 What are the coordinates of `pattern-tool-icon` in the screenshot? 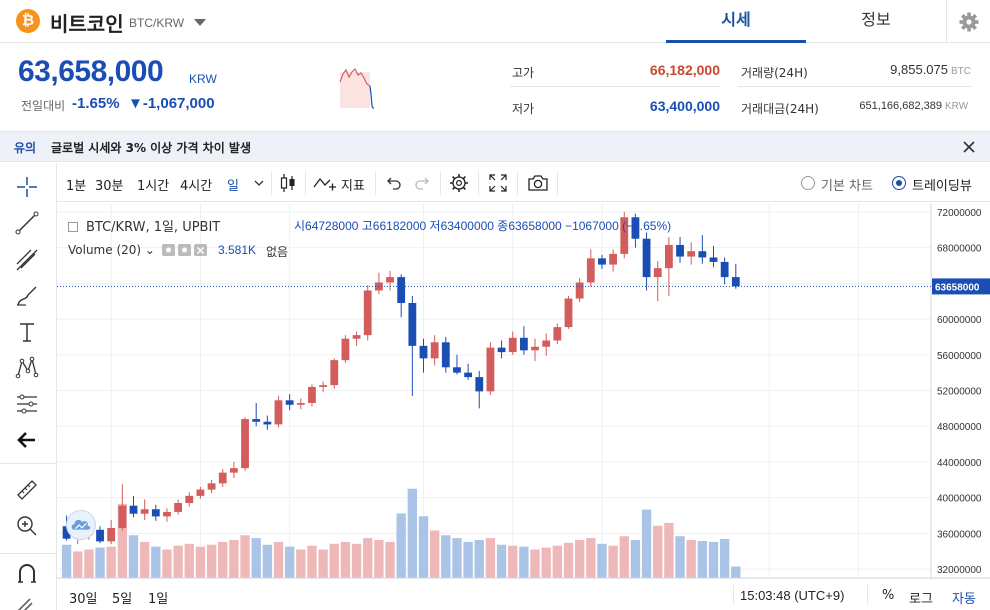 It's located at (27, 368).